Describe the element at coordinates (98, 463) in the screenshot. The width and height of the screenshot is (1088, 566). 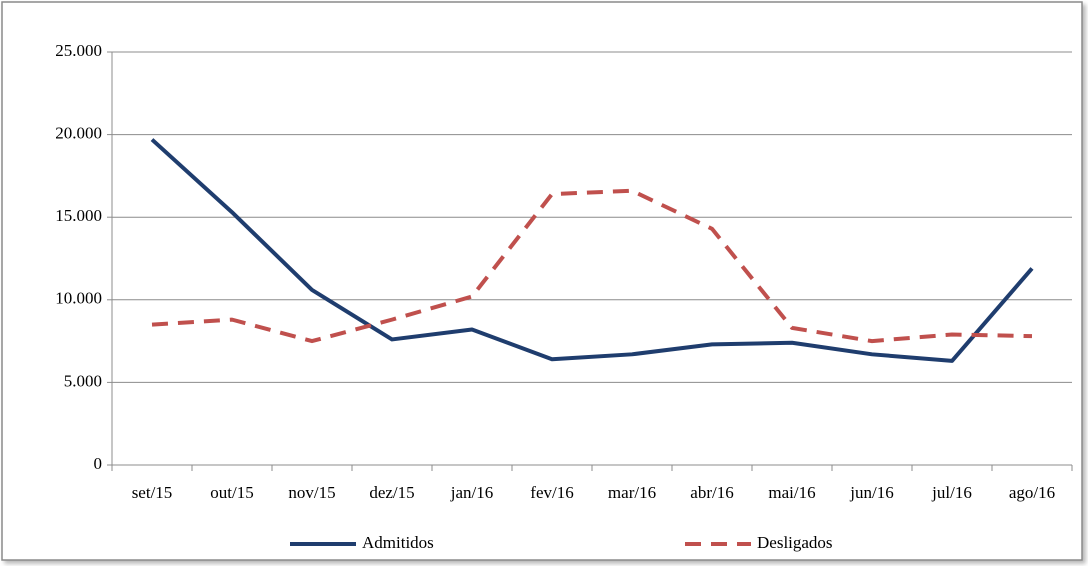
I see `y-tick-label: 0` at that location.